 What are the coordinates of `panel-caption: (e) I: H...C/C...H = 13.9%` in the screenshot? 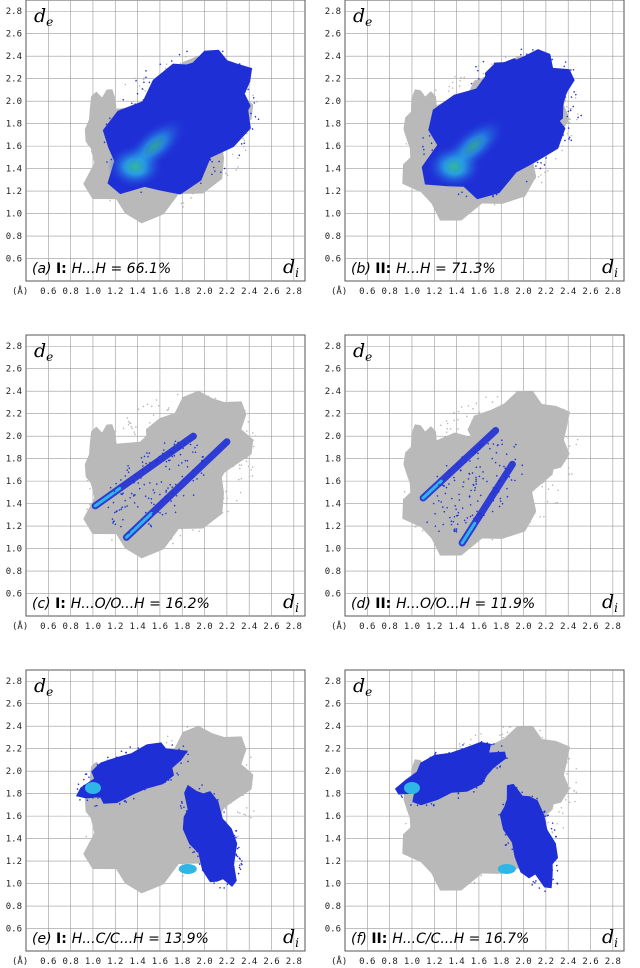 It's located at (120, 939).